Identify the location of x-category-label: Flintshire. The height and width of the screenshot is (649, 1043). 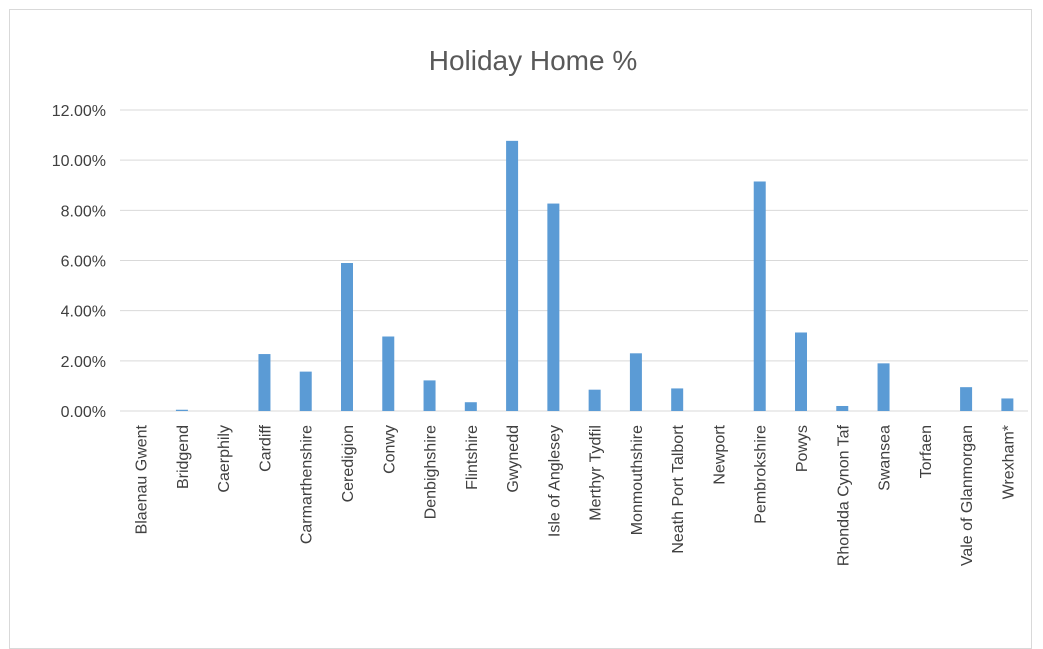
(472, 457).